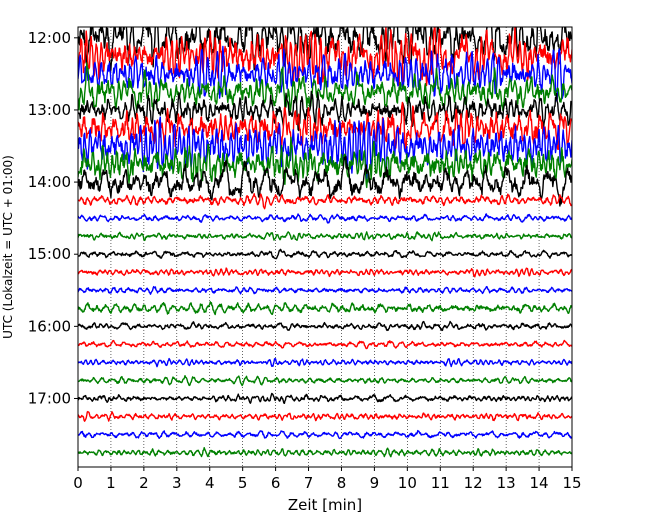  Describe the element at coordinates (53, 218) in the screenshot. I see `y-axis-ticks: 12:00 13:00 14:00 15:00 16:00 17:00` at that location.